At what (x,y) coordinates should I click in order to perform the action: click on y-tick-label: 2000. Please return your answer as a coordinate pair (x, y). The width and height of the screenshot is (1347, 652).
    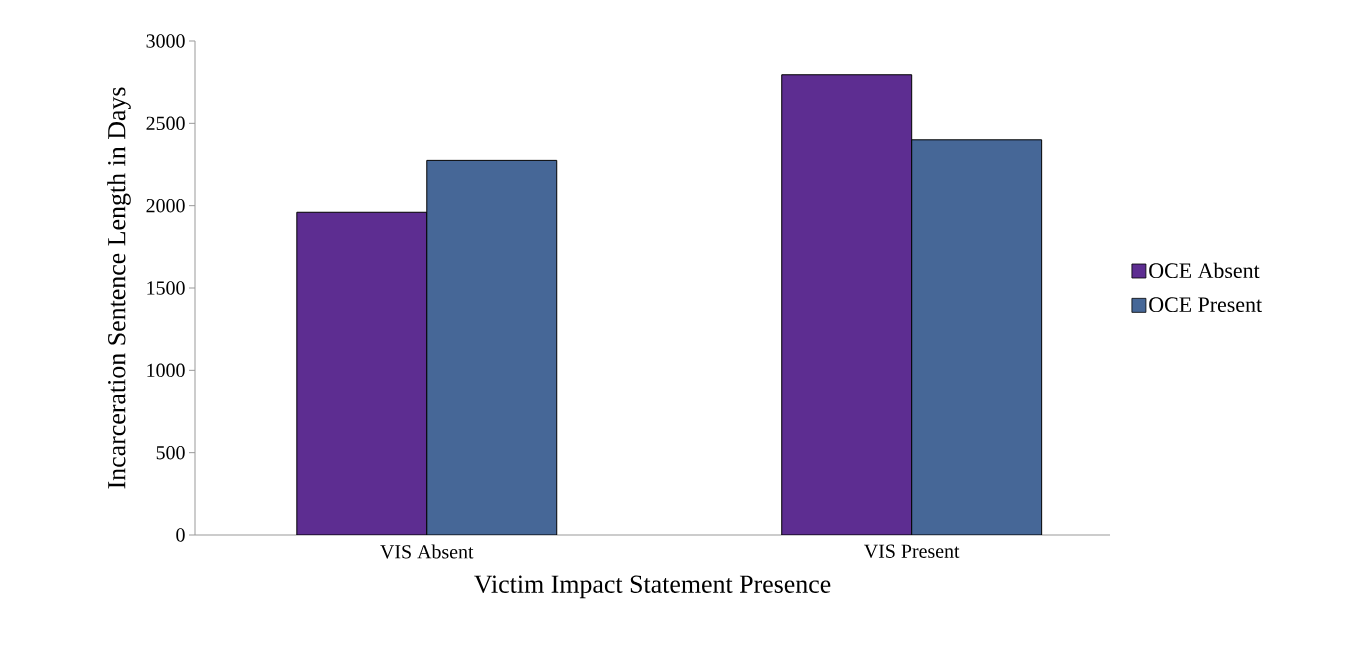
    Looking at the image, I should click on (165, 205).